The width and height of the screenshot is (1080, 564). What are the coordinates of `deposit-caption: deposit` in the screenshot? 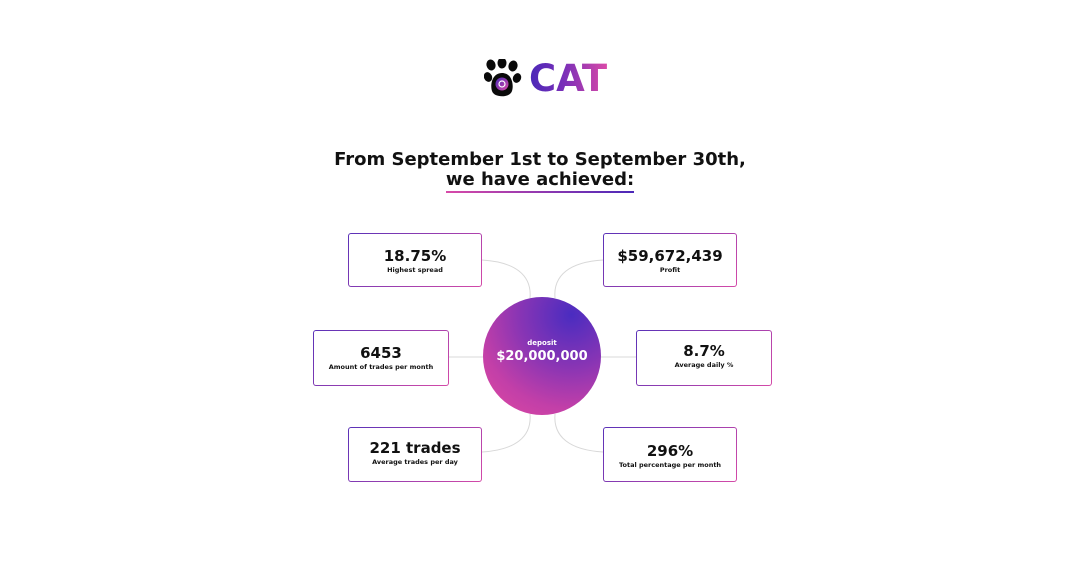 It's located at (542, 343).